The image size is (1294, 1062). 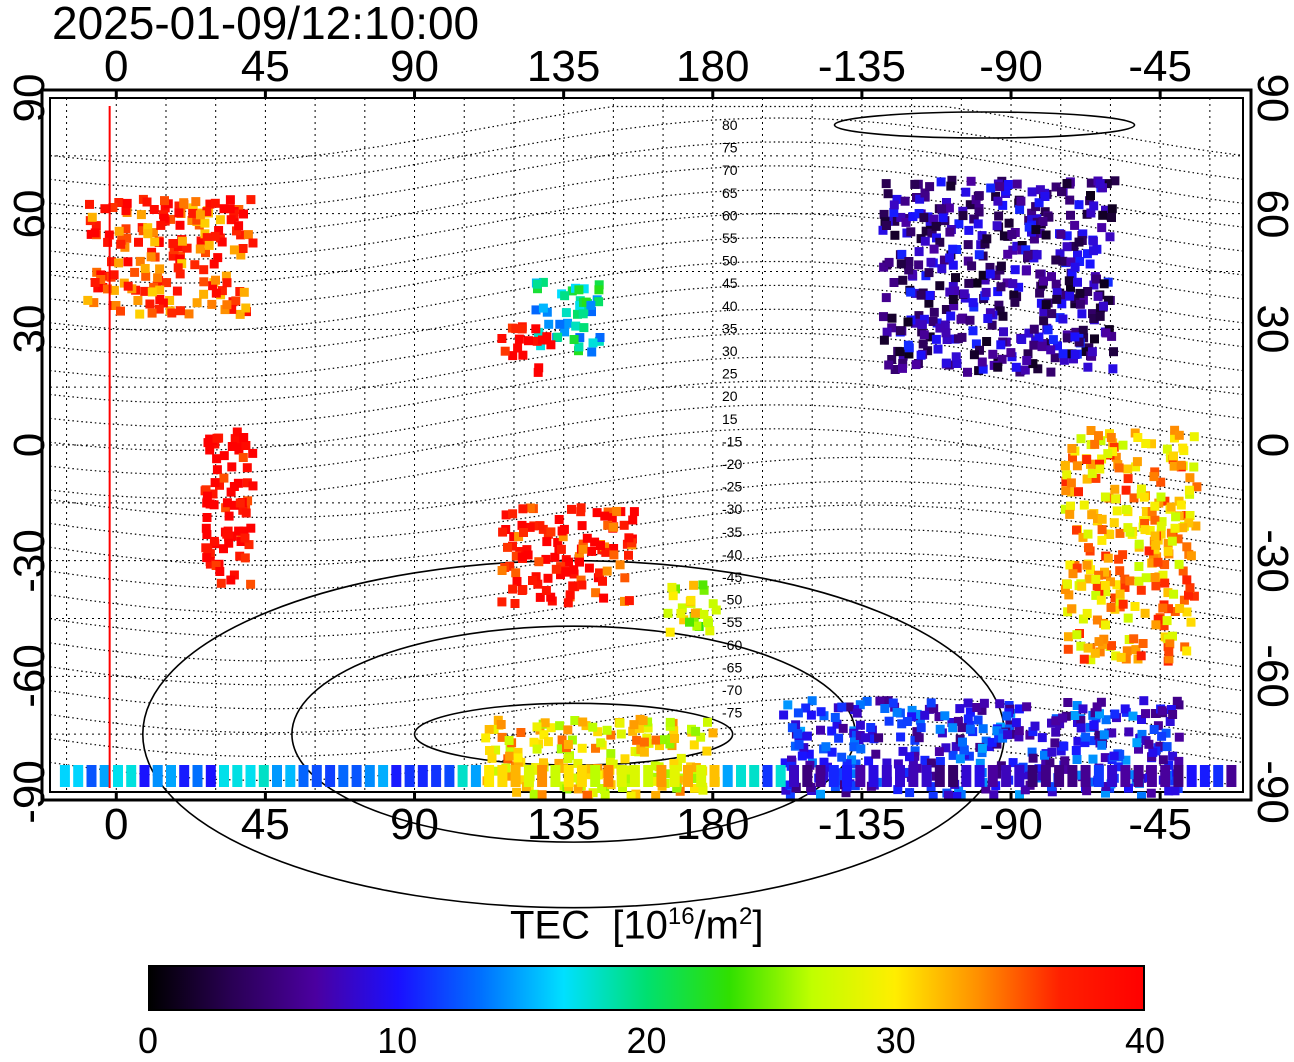 What do you see at coordinates (732, 487) in the screenshot?
I see `contour-label: -25` at bounding box center [732, 487].